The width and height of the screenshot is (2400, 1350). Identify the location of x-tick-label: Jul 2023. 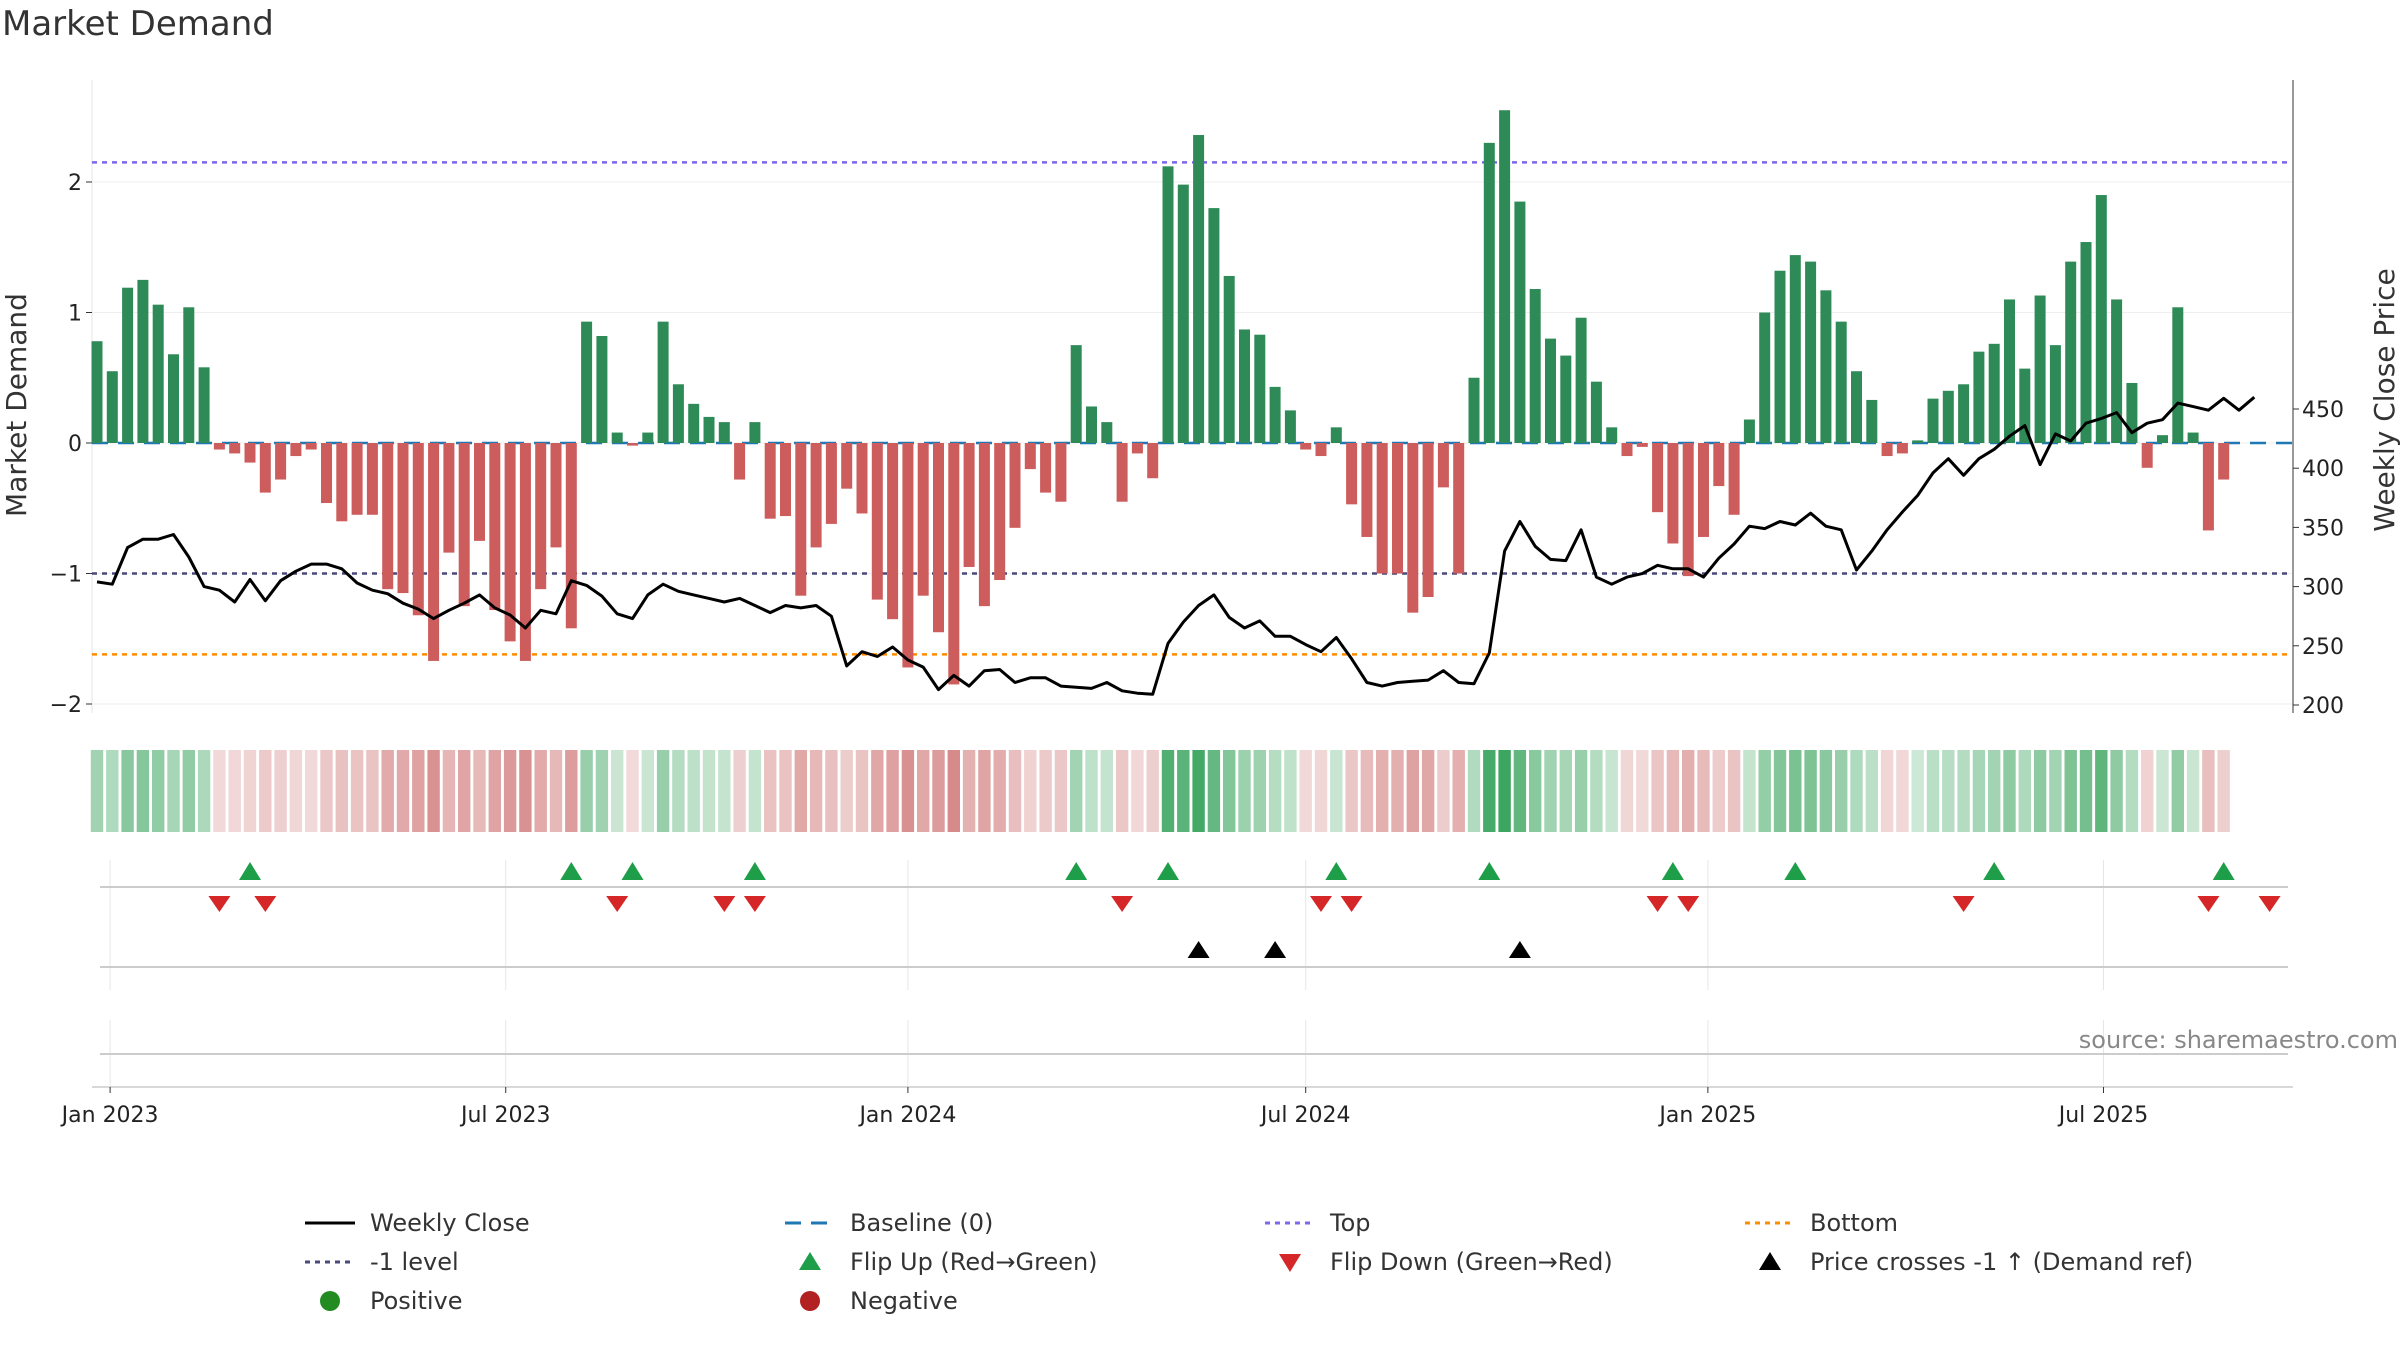
(505, 1115).